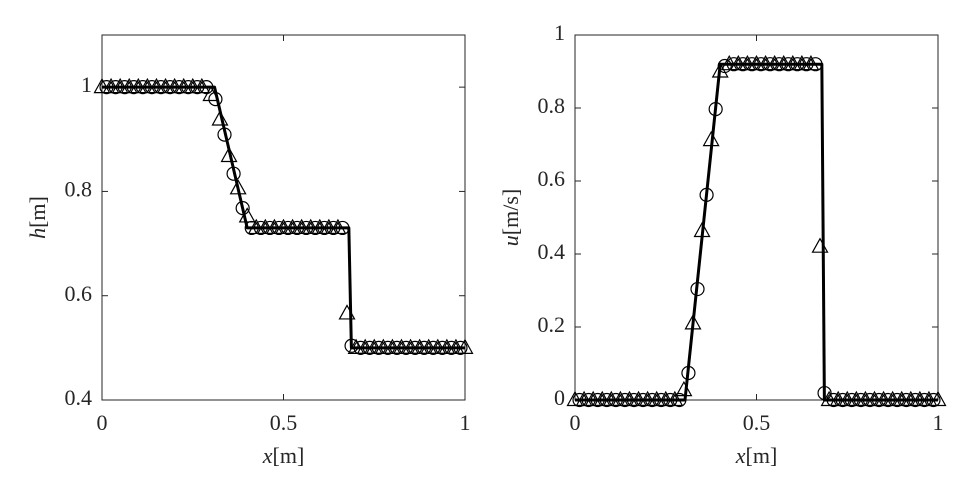  Describe the element at coordinates (938, 422) in the screenshot. I see `x-tick-label: 1` at that location.